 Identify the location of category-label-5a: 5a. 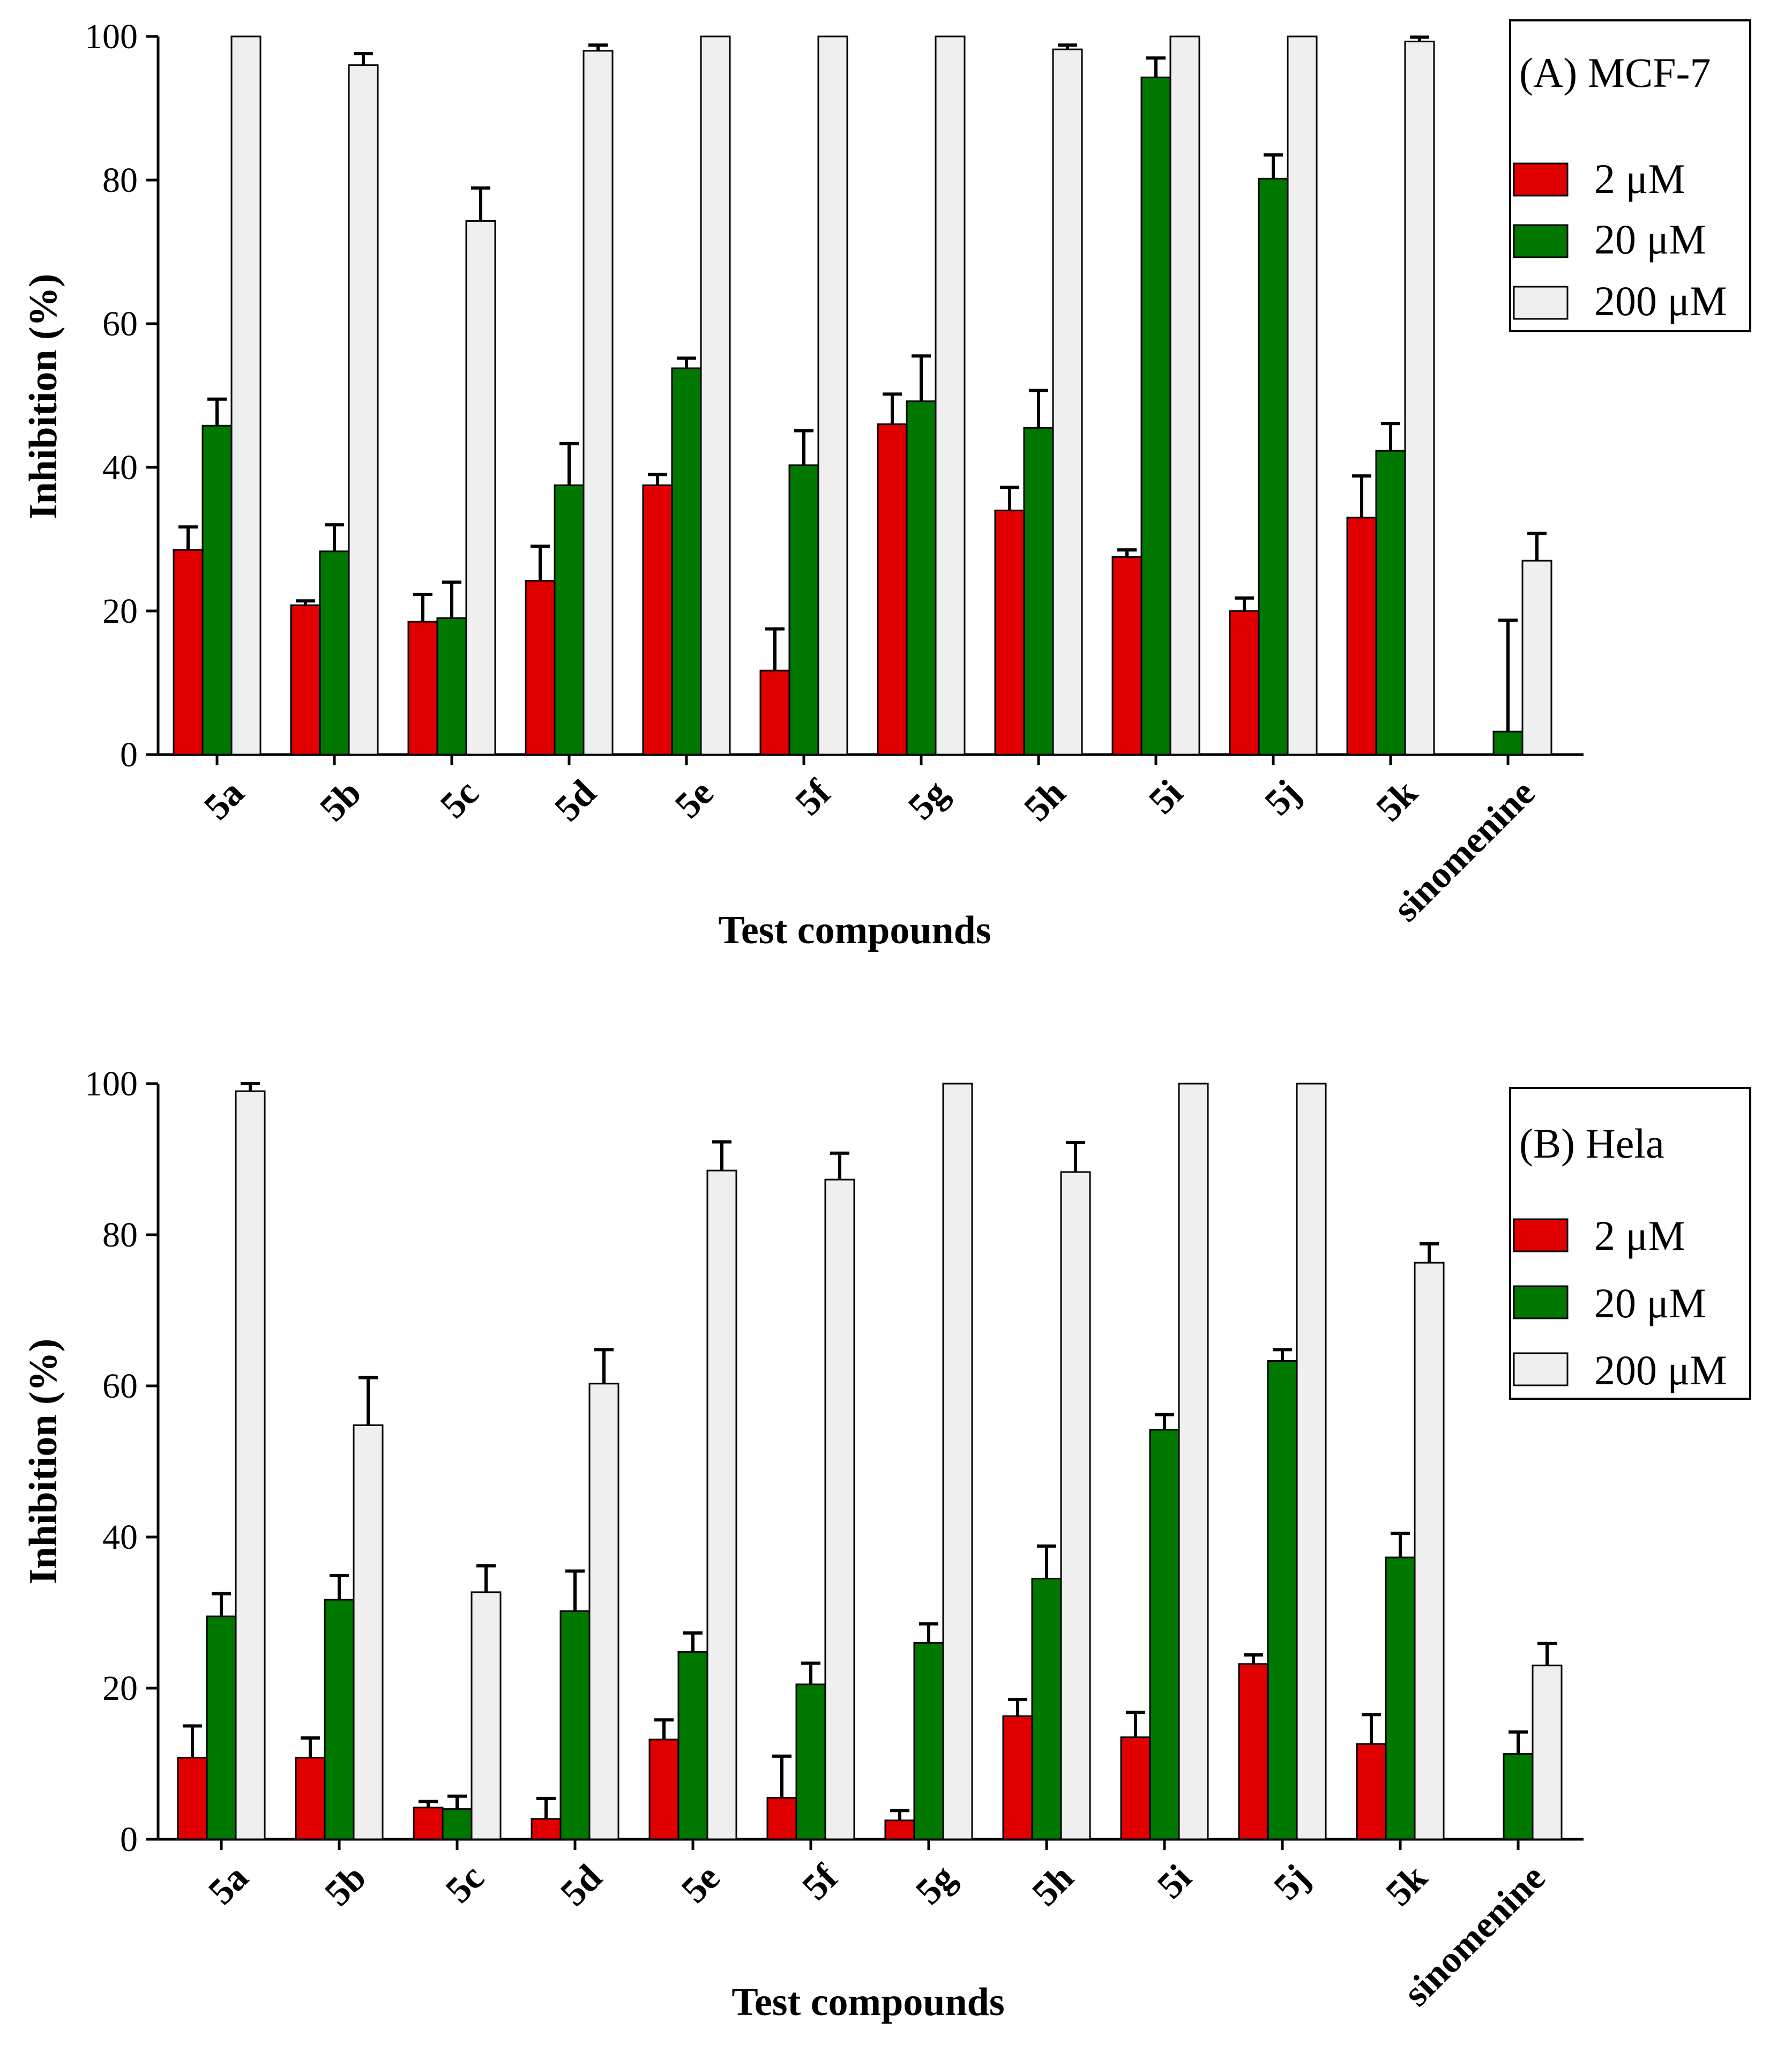
(228, 1885).